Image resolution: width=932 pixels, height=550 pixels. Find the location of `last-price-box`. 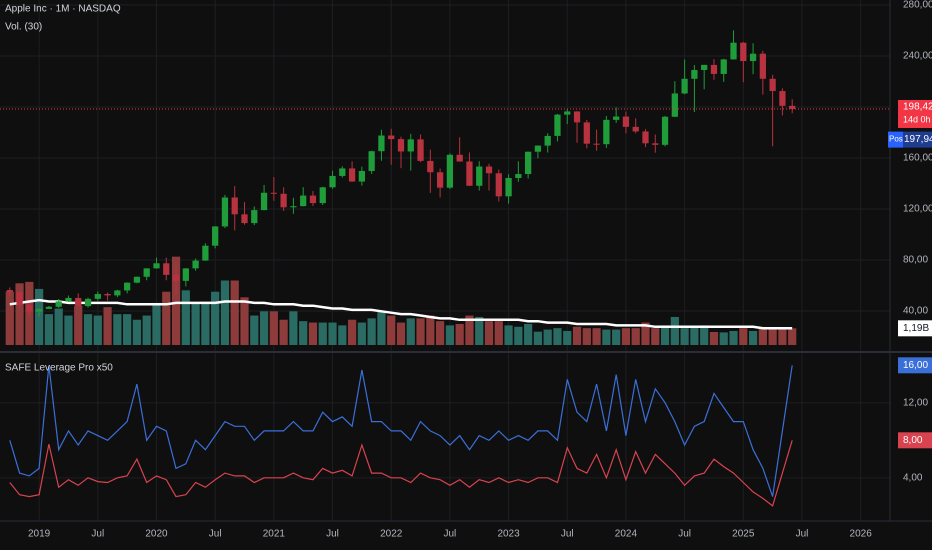

last-price-box is located at coordinates (915, 113).